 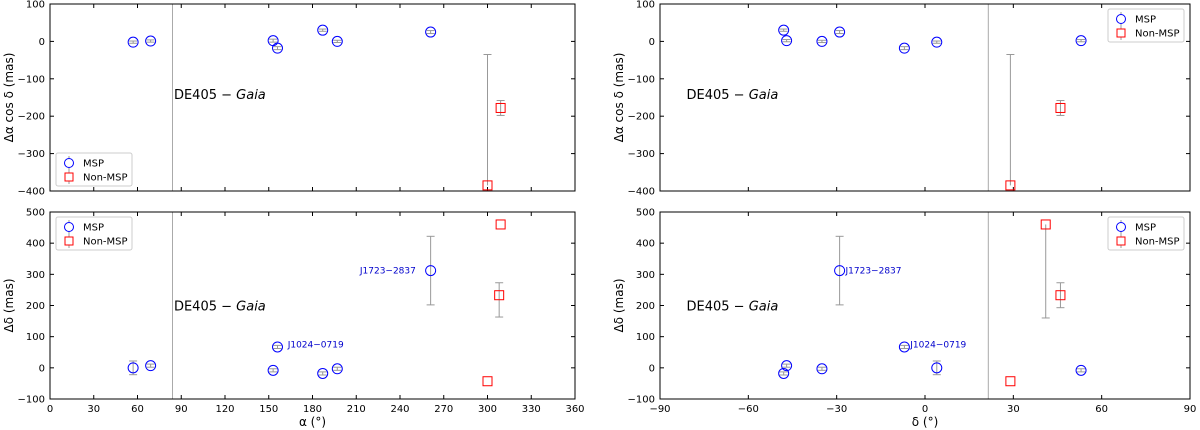 What do you see at coordinates (873, 272) in the screenshot?
I see `point-label: J1723−2837` at bounding box center [873, 272].